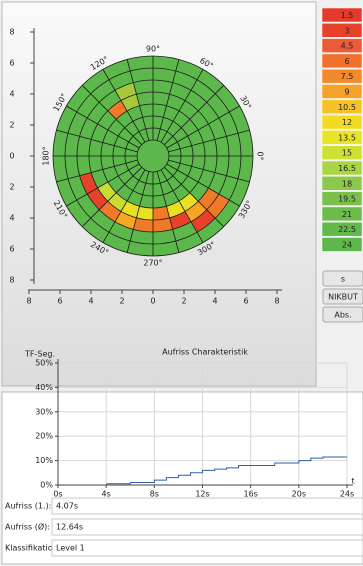 The image size is (363, 566). What do you see at coordinates (347, 199) in the screenshot?
I see `legend-label: 19.5` at bounding box center [347, 199].